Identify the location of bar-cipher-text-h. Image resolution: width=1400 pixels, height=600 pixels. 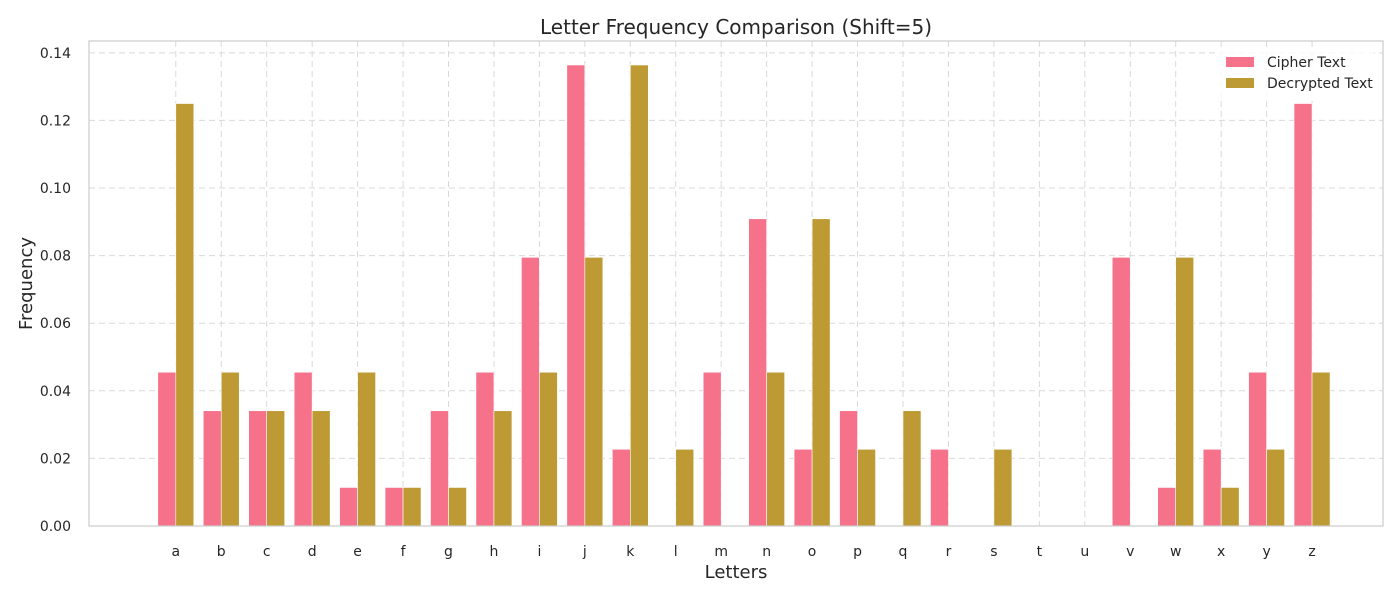
(485, 449).